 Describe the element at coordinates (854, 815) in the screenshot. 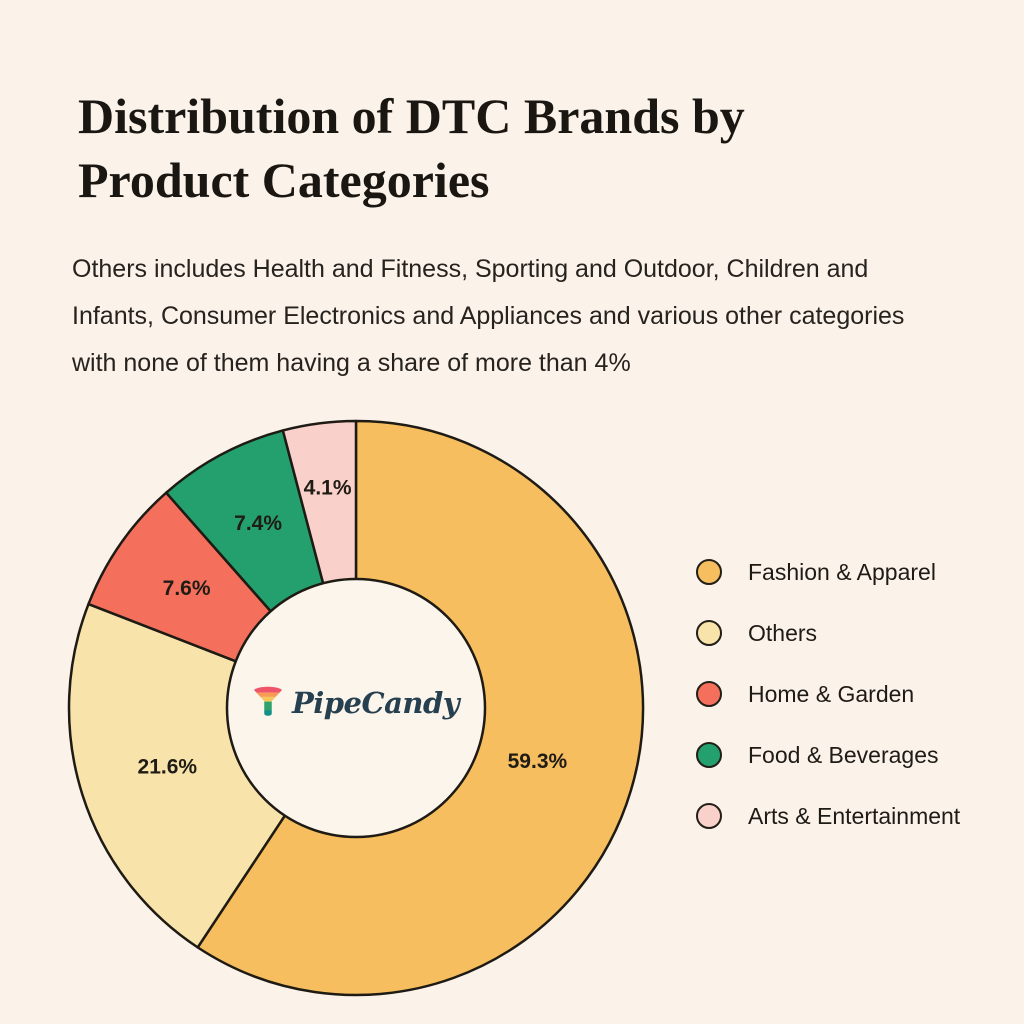

I see `legend-label-arts-entertainment: Arts & Entertainment` at that location.